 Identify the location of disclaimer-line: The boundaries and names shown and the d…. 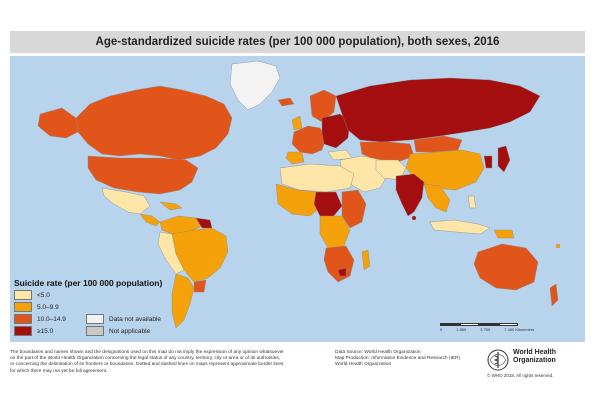
(147, 352).